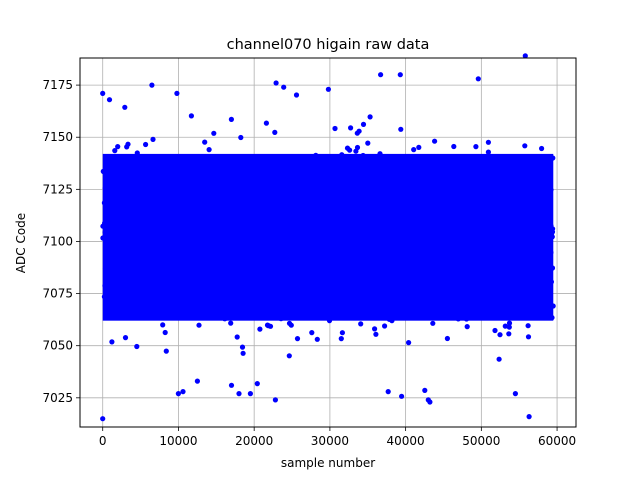 The image size is (640, 480). What do you see at coordinates (330, 441) in the screenshot?
I see `x-tick-label: 30000` at bounding box center [330, 441].